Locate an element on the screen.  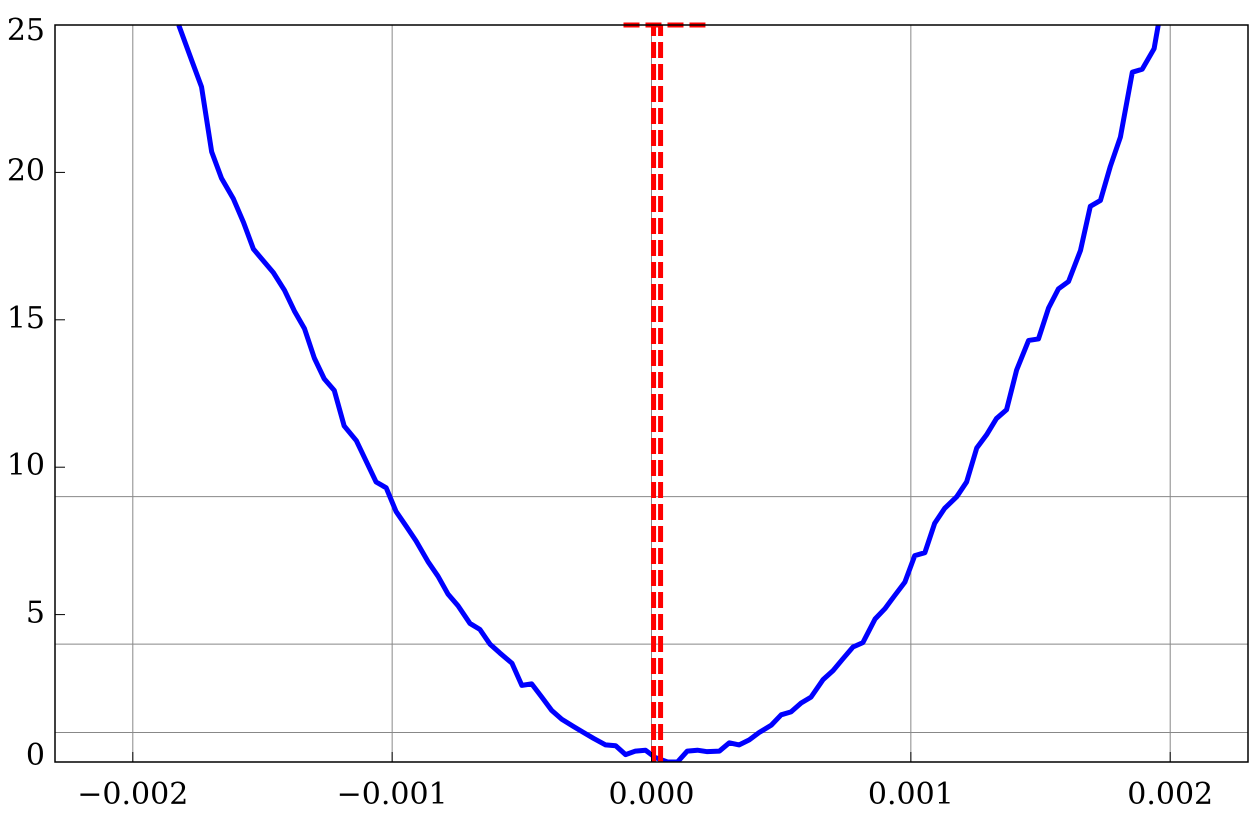
x-tick-label: −0.002 is located at coordinates (132, 794).